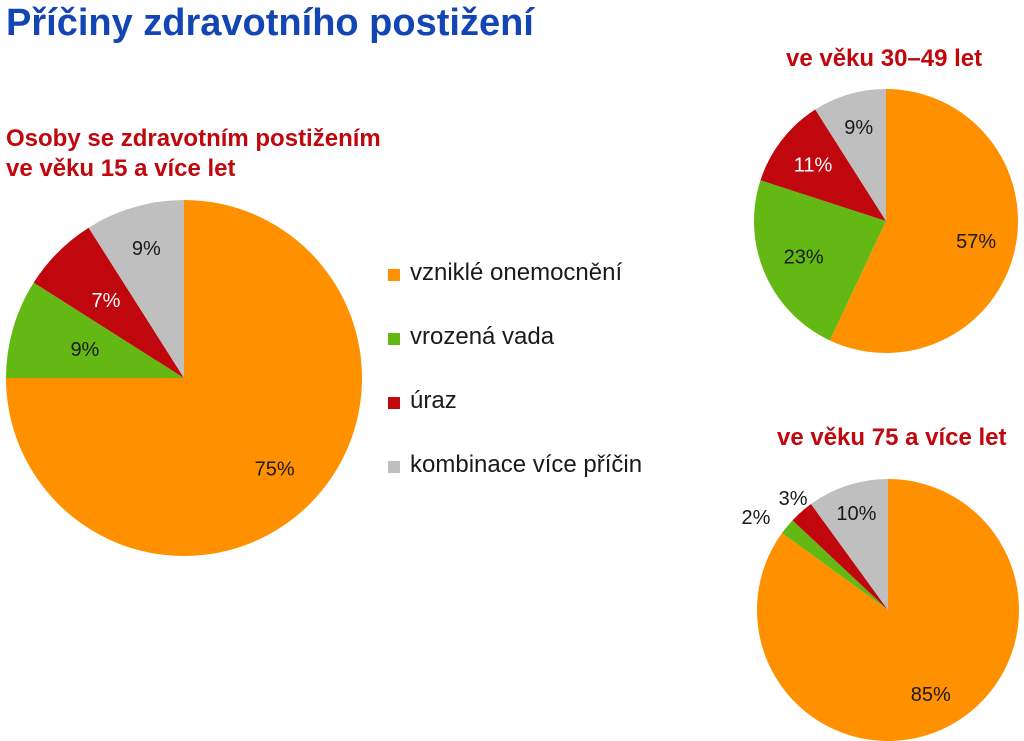  Describe the element at coordinates (793, 499) in the screenshot. I see `data-label-uraz: 3%` at that location.